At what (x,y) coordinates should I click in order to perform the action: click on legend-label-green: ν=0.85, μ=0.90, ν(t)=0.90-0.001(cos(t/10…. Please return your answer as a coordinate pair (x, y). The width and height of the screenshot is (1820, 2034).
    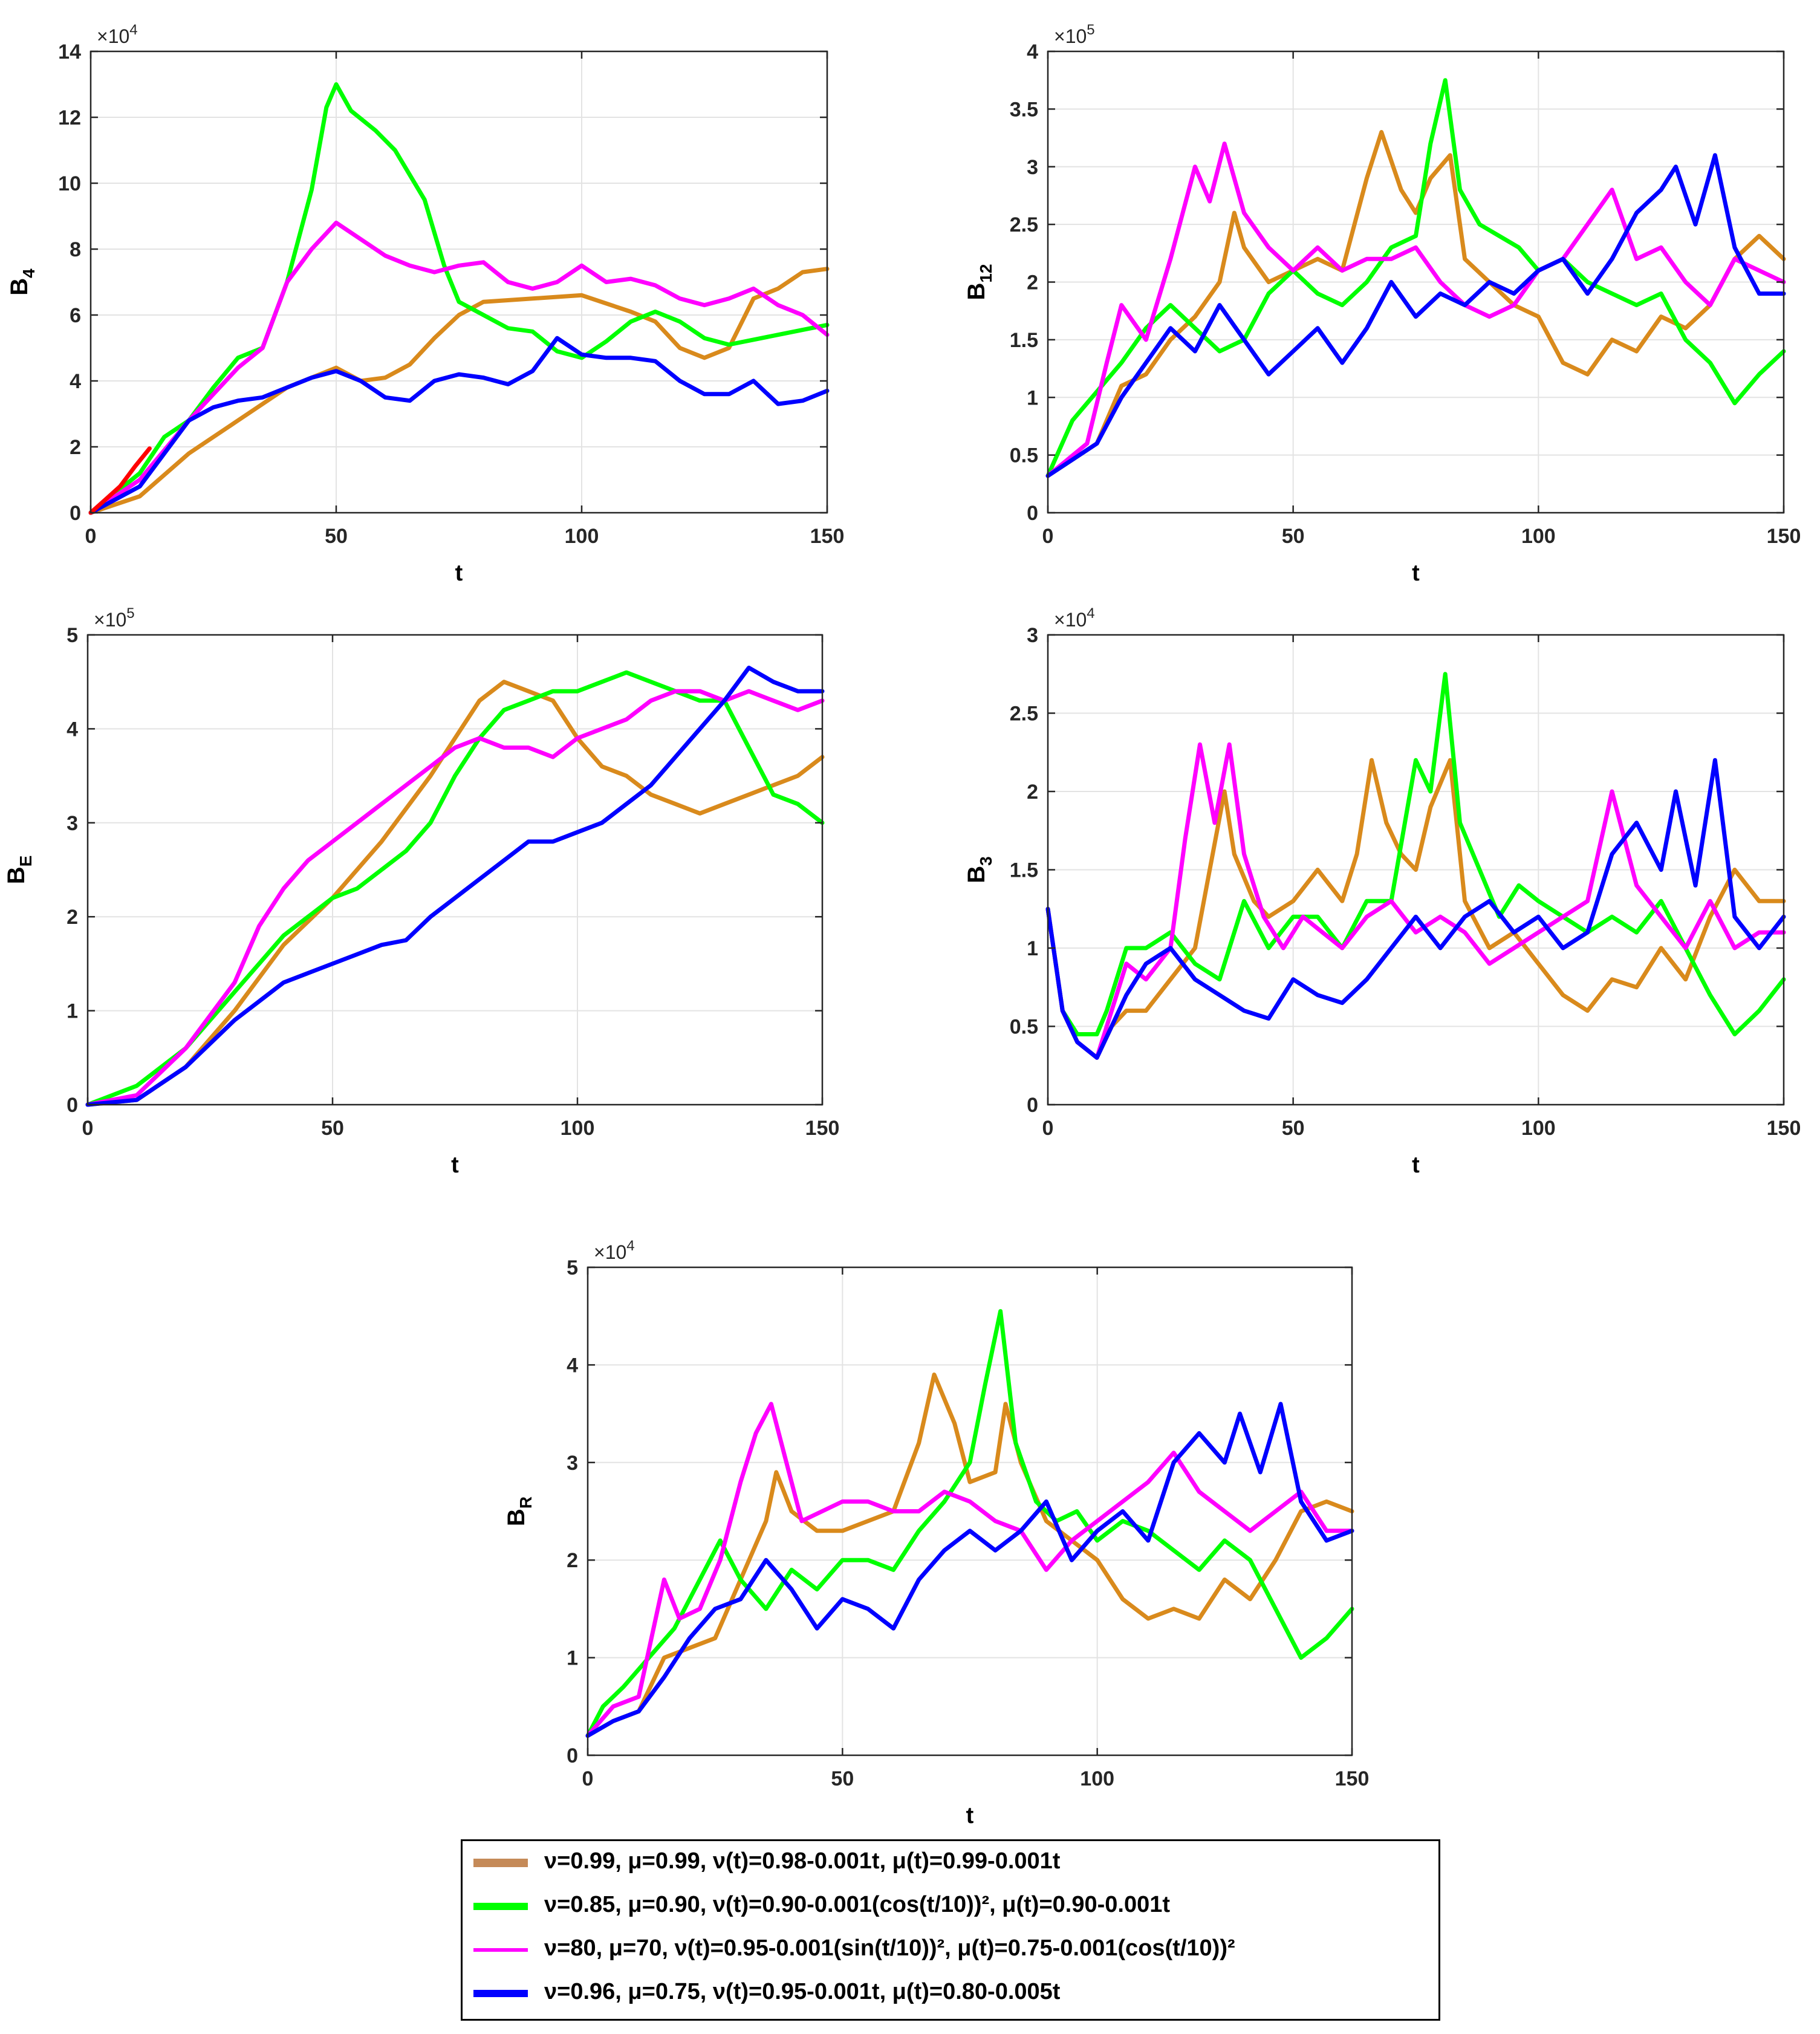
    Looking at the image, I should click on (857, 1904).